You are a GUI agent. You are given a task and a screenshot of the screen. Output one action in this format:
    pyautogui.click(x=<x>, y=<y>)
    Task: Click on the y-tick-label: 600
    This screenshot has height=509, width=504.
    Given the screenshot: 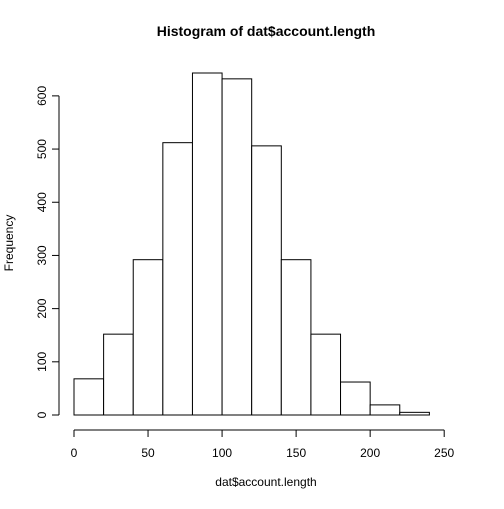 What is the action you would take?
    pyautogui.click(x=42, y=96)
    